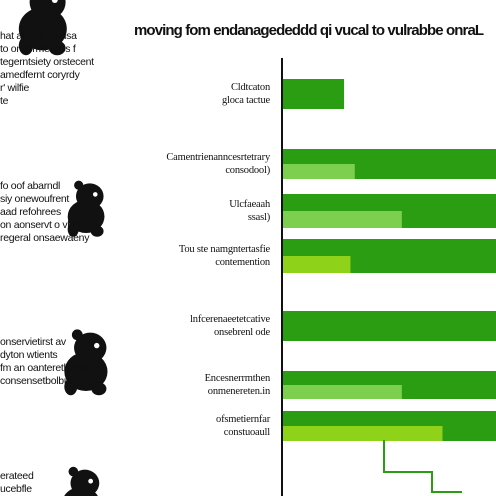  I want to click on category-label-line: contemention, so click(242, 262).